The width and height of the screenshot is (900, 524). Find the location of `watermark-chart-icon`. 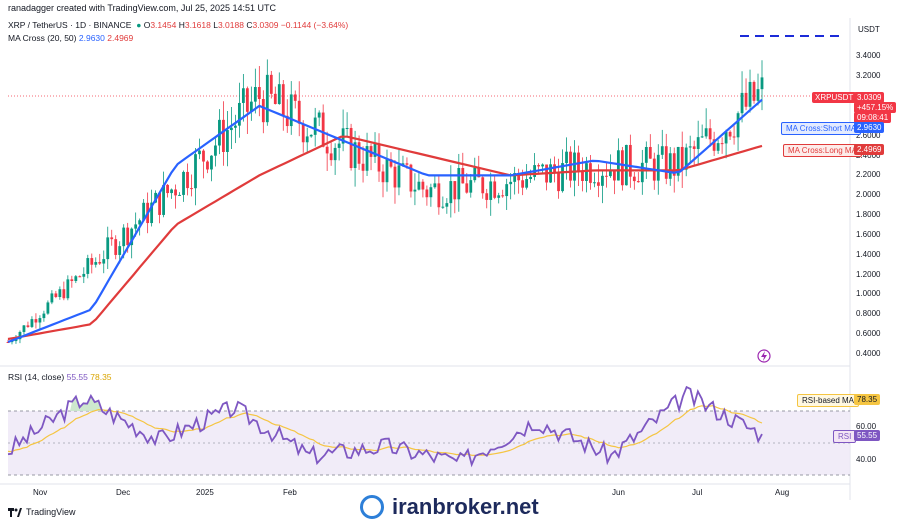

watermark-chart-icon is located at coordinates (372, 507).